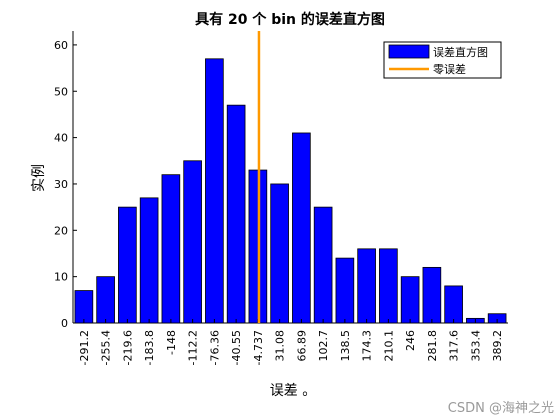 Image resolution: width=560 pixels, height=420 pixels. Describe the element at coordinates (258, 347) in the screenshot. I see `x-tick-label: -4.737` at that location.